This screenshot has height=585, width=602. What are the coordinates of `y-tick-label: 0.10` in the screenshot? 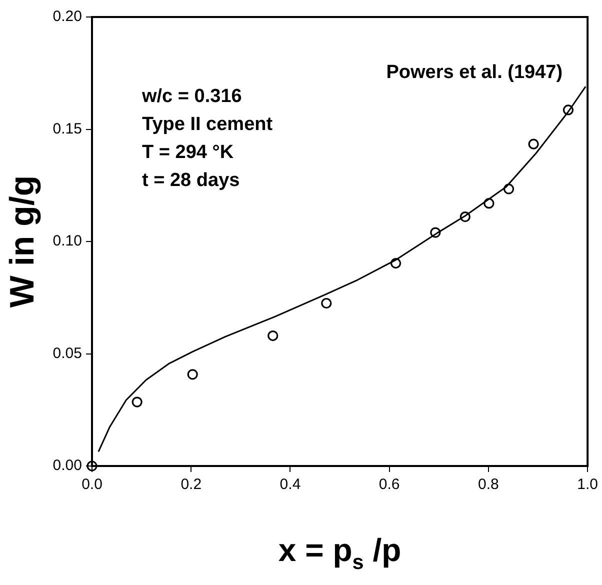 It's located at (67, 241).